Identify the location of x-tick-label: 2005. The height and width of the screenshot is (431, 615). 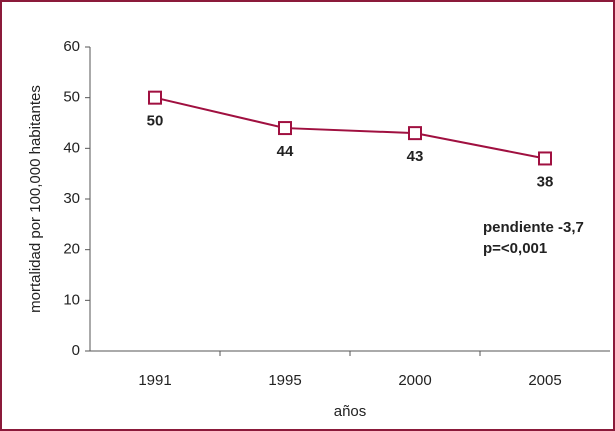
(544, 380).